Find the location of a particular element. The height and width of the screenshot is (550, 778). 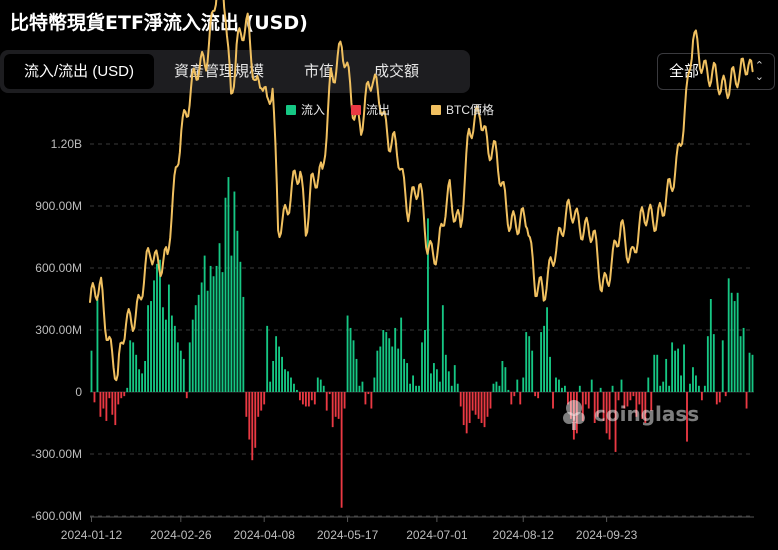

y-tick-label: -600.00M is located at coordinates (56, 516).